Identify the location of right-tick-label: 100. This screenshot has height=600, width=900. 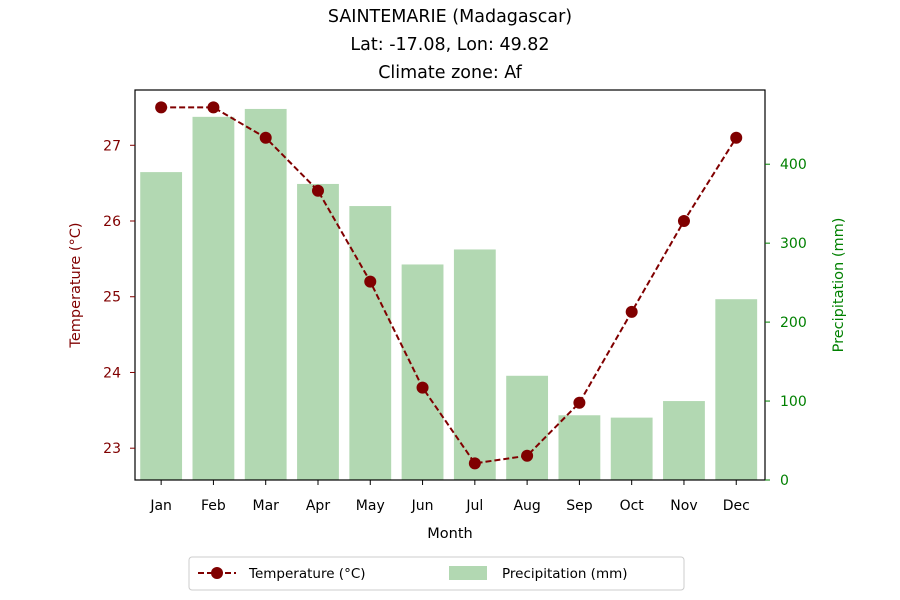
(793, 402).